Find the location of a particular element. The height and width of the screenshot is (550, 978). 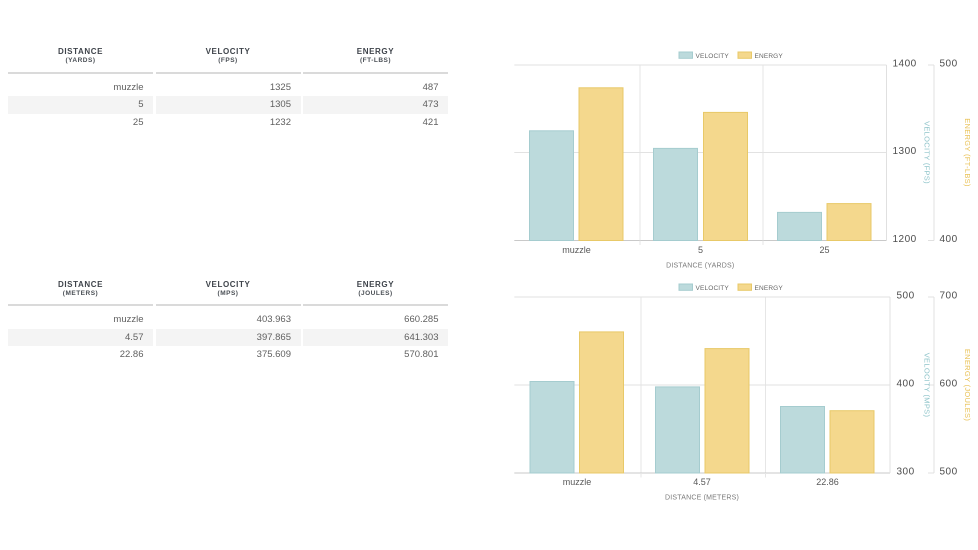

svg-text: ENERGY (JOULES) is located at coordinates (967, 385).